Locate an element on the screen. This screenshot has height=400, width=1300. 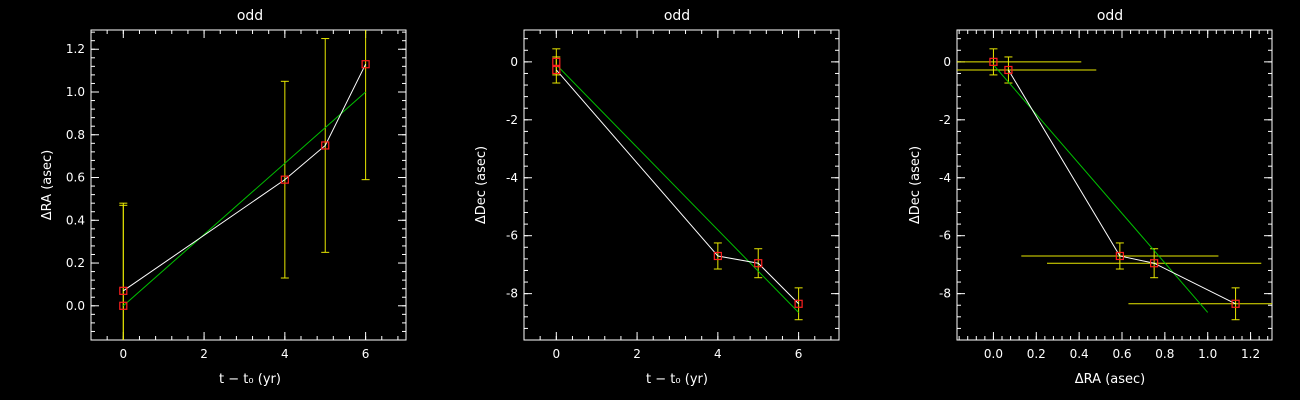
x-tick-label: 1.0 is located at coordinates (1207, 354).